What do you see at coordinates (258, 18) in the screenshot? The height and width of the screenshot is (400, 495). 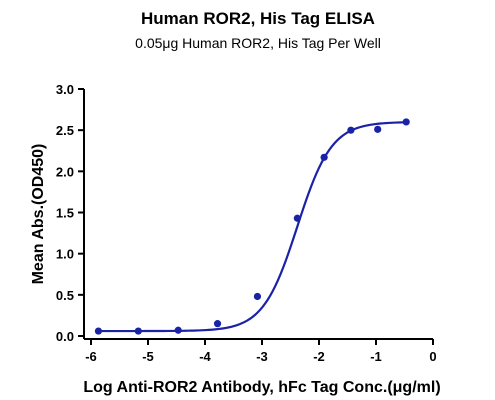 I see `chart-title: Human ROR2, His Tag ELISA` at bounding box center [258, 18].